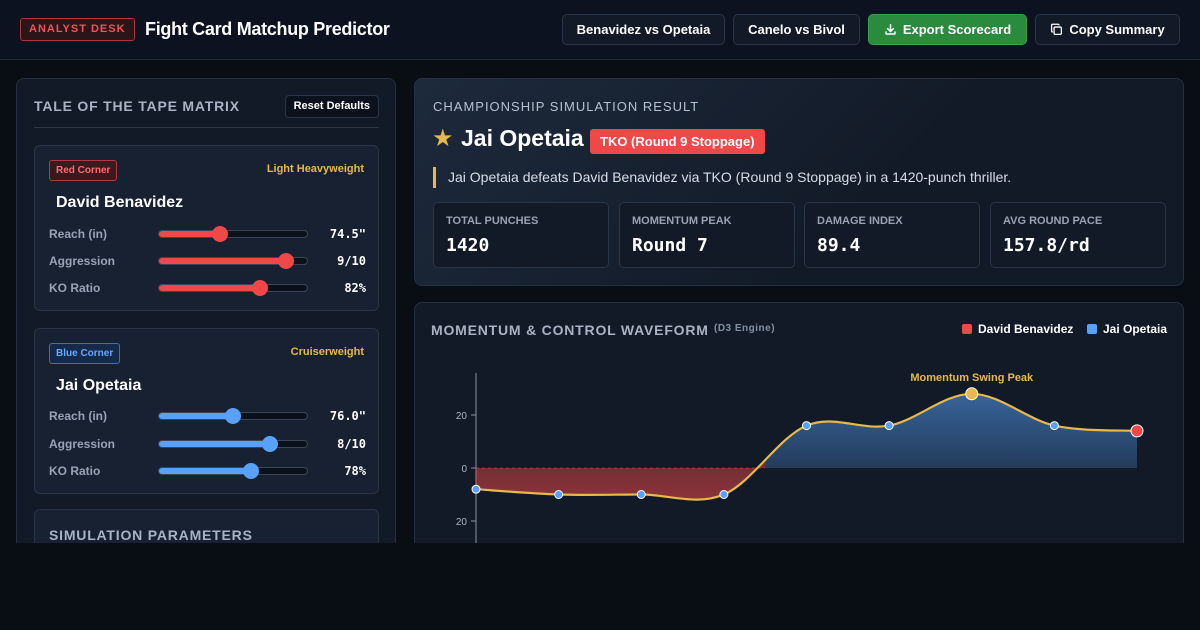 This screenshot has width=1200, height=630. Describe the element at coordinates (468, 245) in the screenshot. I see `metric-value: 1420` at that location.